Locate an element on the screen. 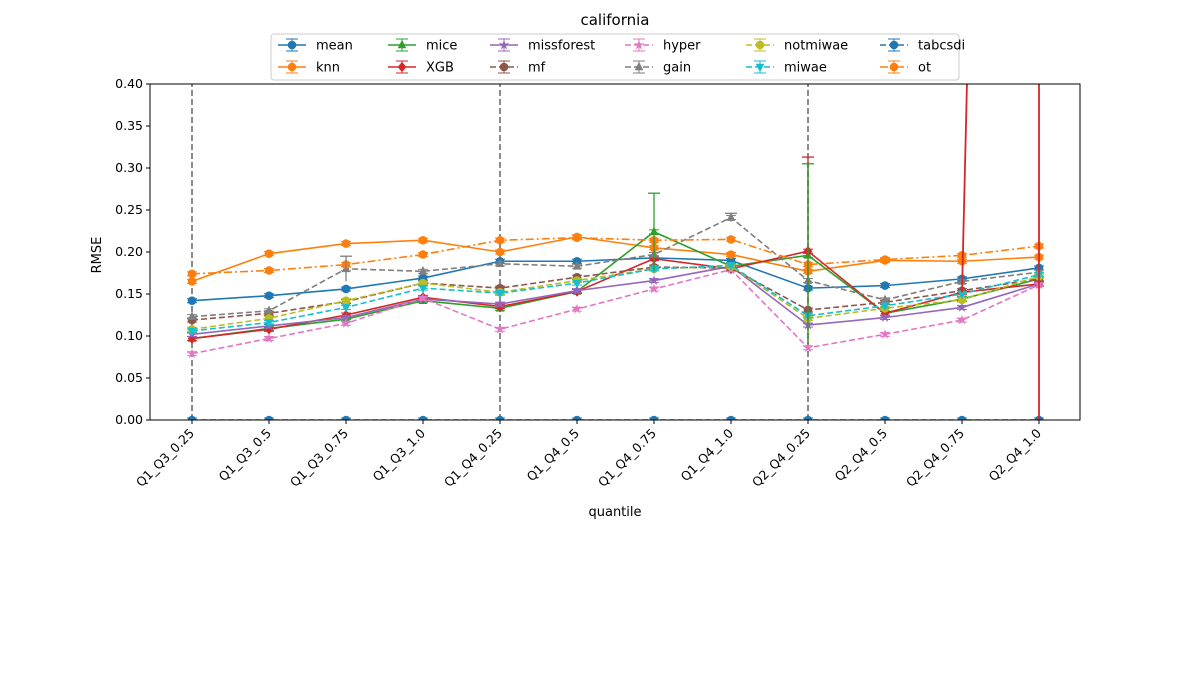  legend-label-knn: knn is located at coordinates (328, 68).